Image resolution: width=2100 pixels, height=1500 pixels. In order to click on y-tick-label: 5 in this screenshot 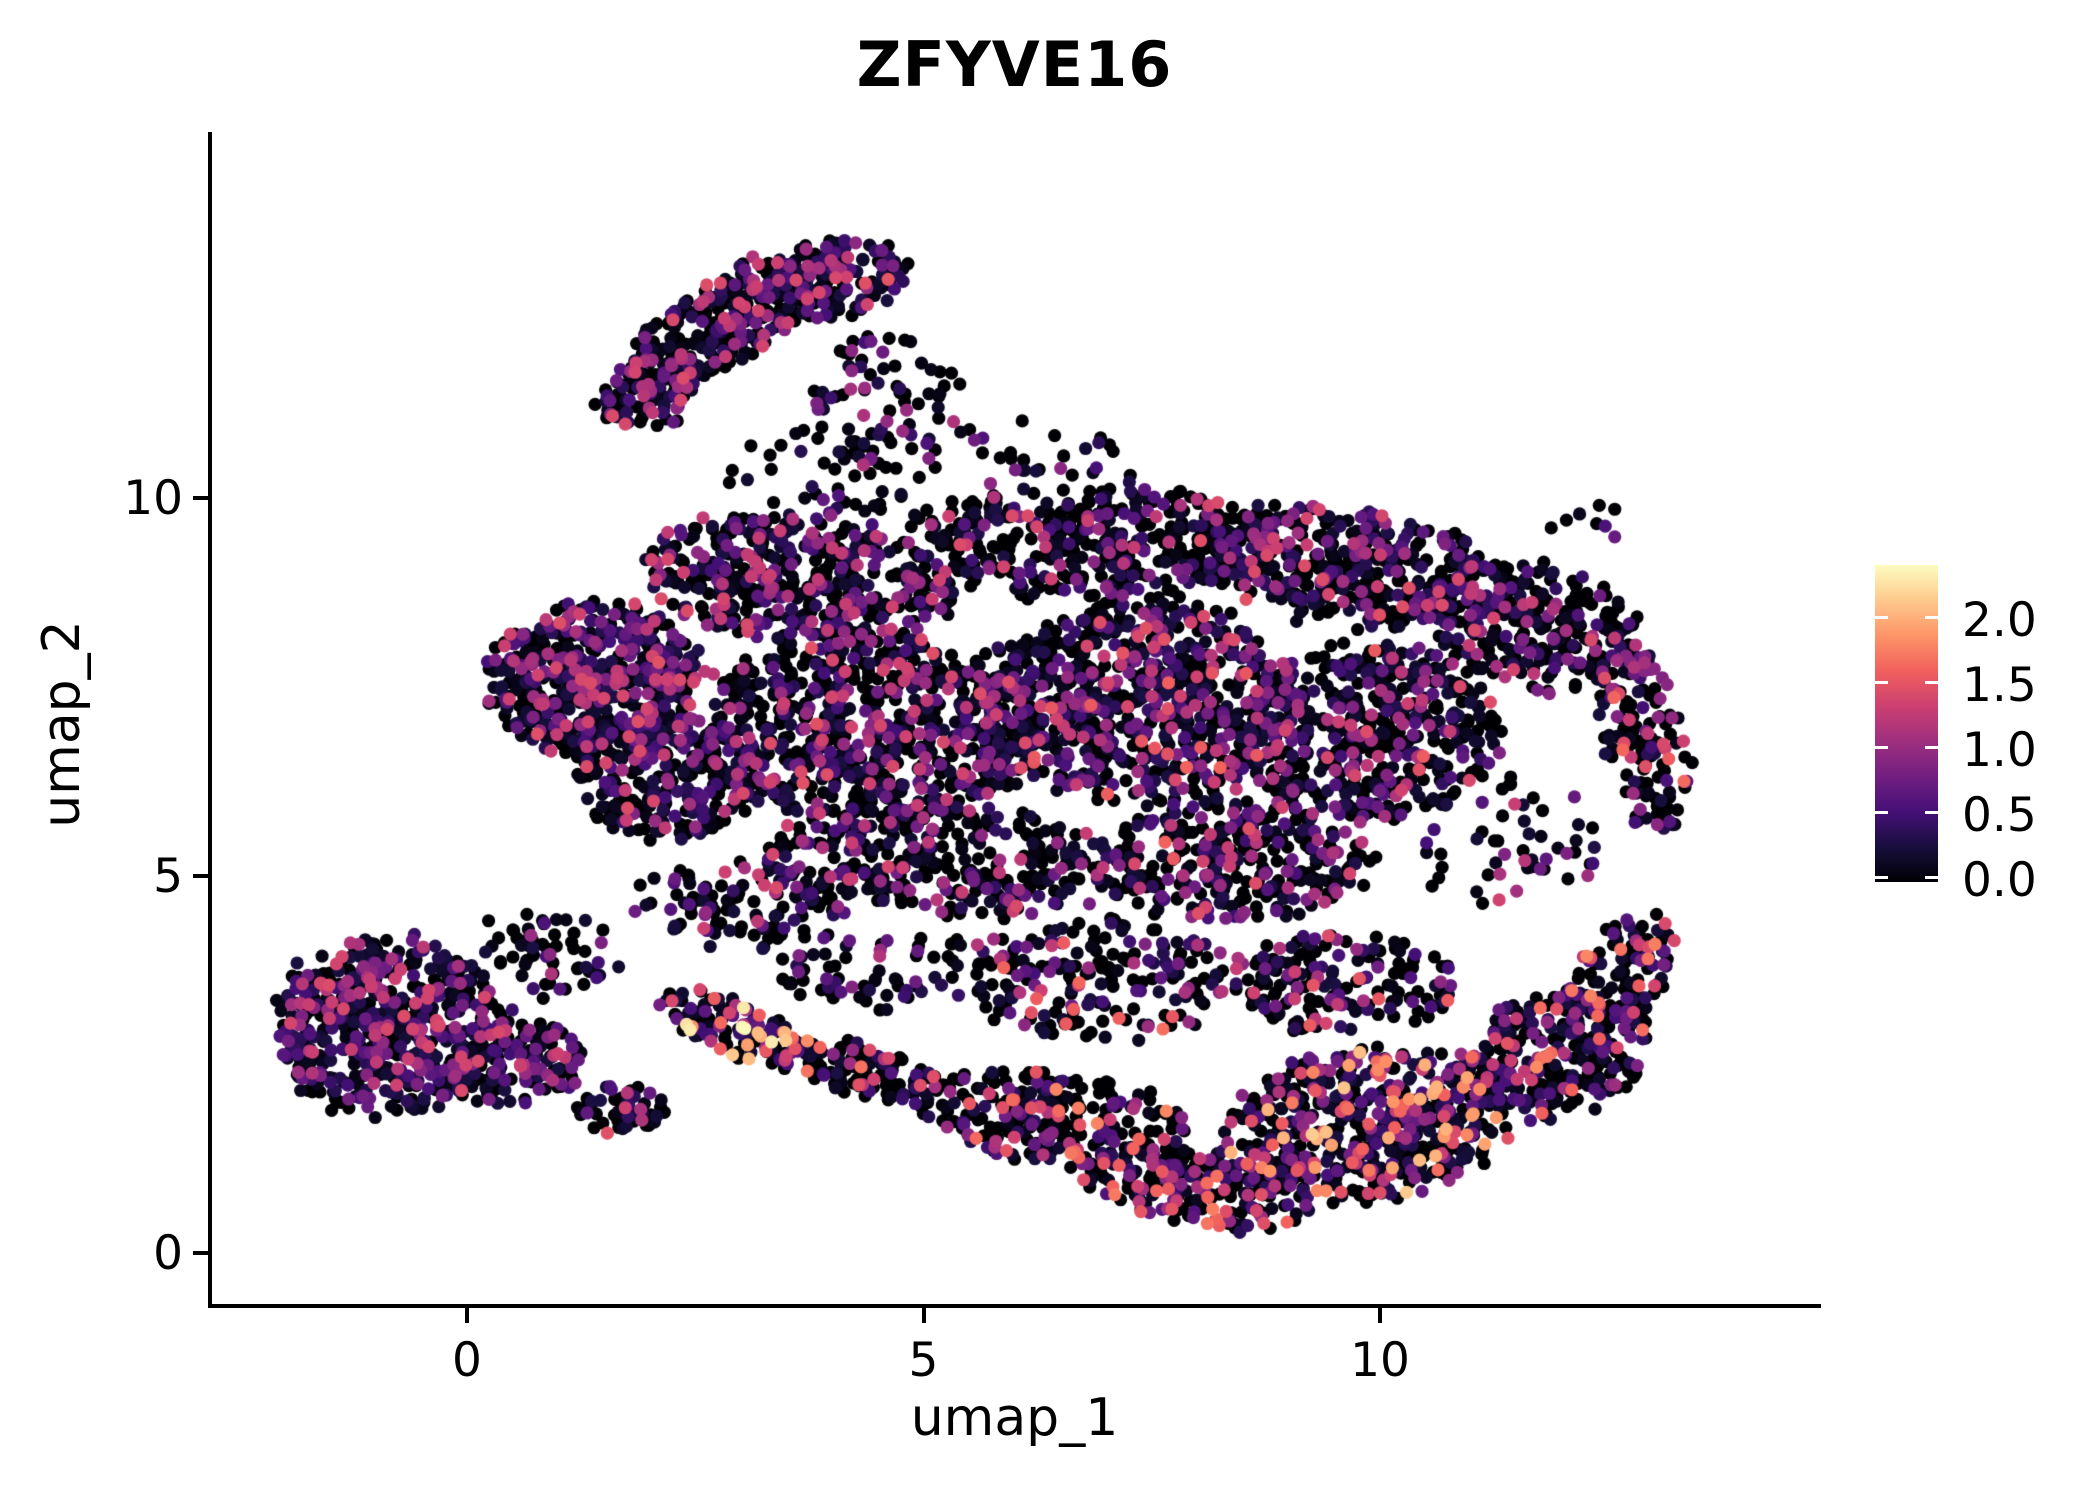, I will do `click(168, 876)`.